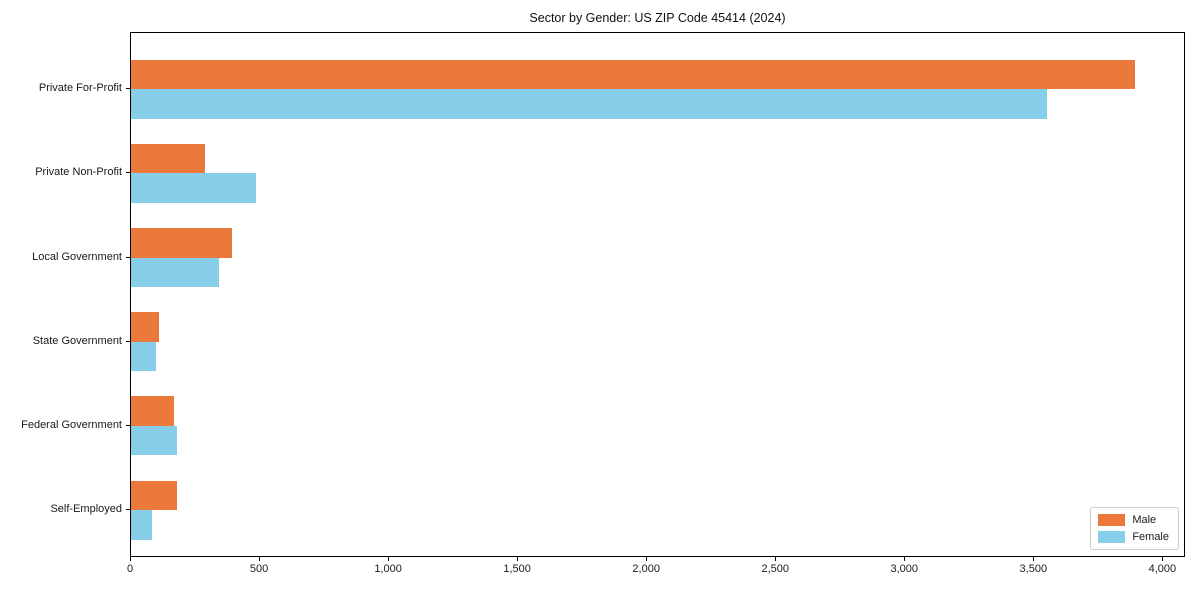 This screenshot has height=600, width=1200. Describe the element at coordinates (517, 569) in the screenshot. I see `x-tick-label-3: 1,500` at that location.